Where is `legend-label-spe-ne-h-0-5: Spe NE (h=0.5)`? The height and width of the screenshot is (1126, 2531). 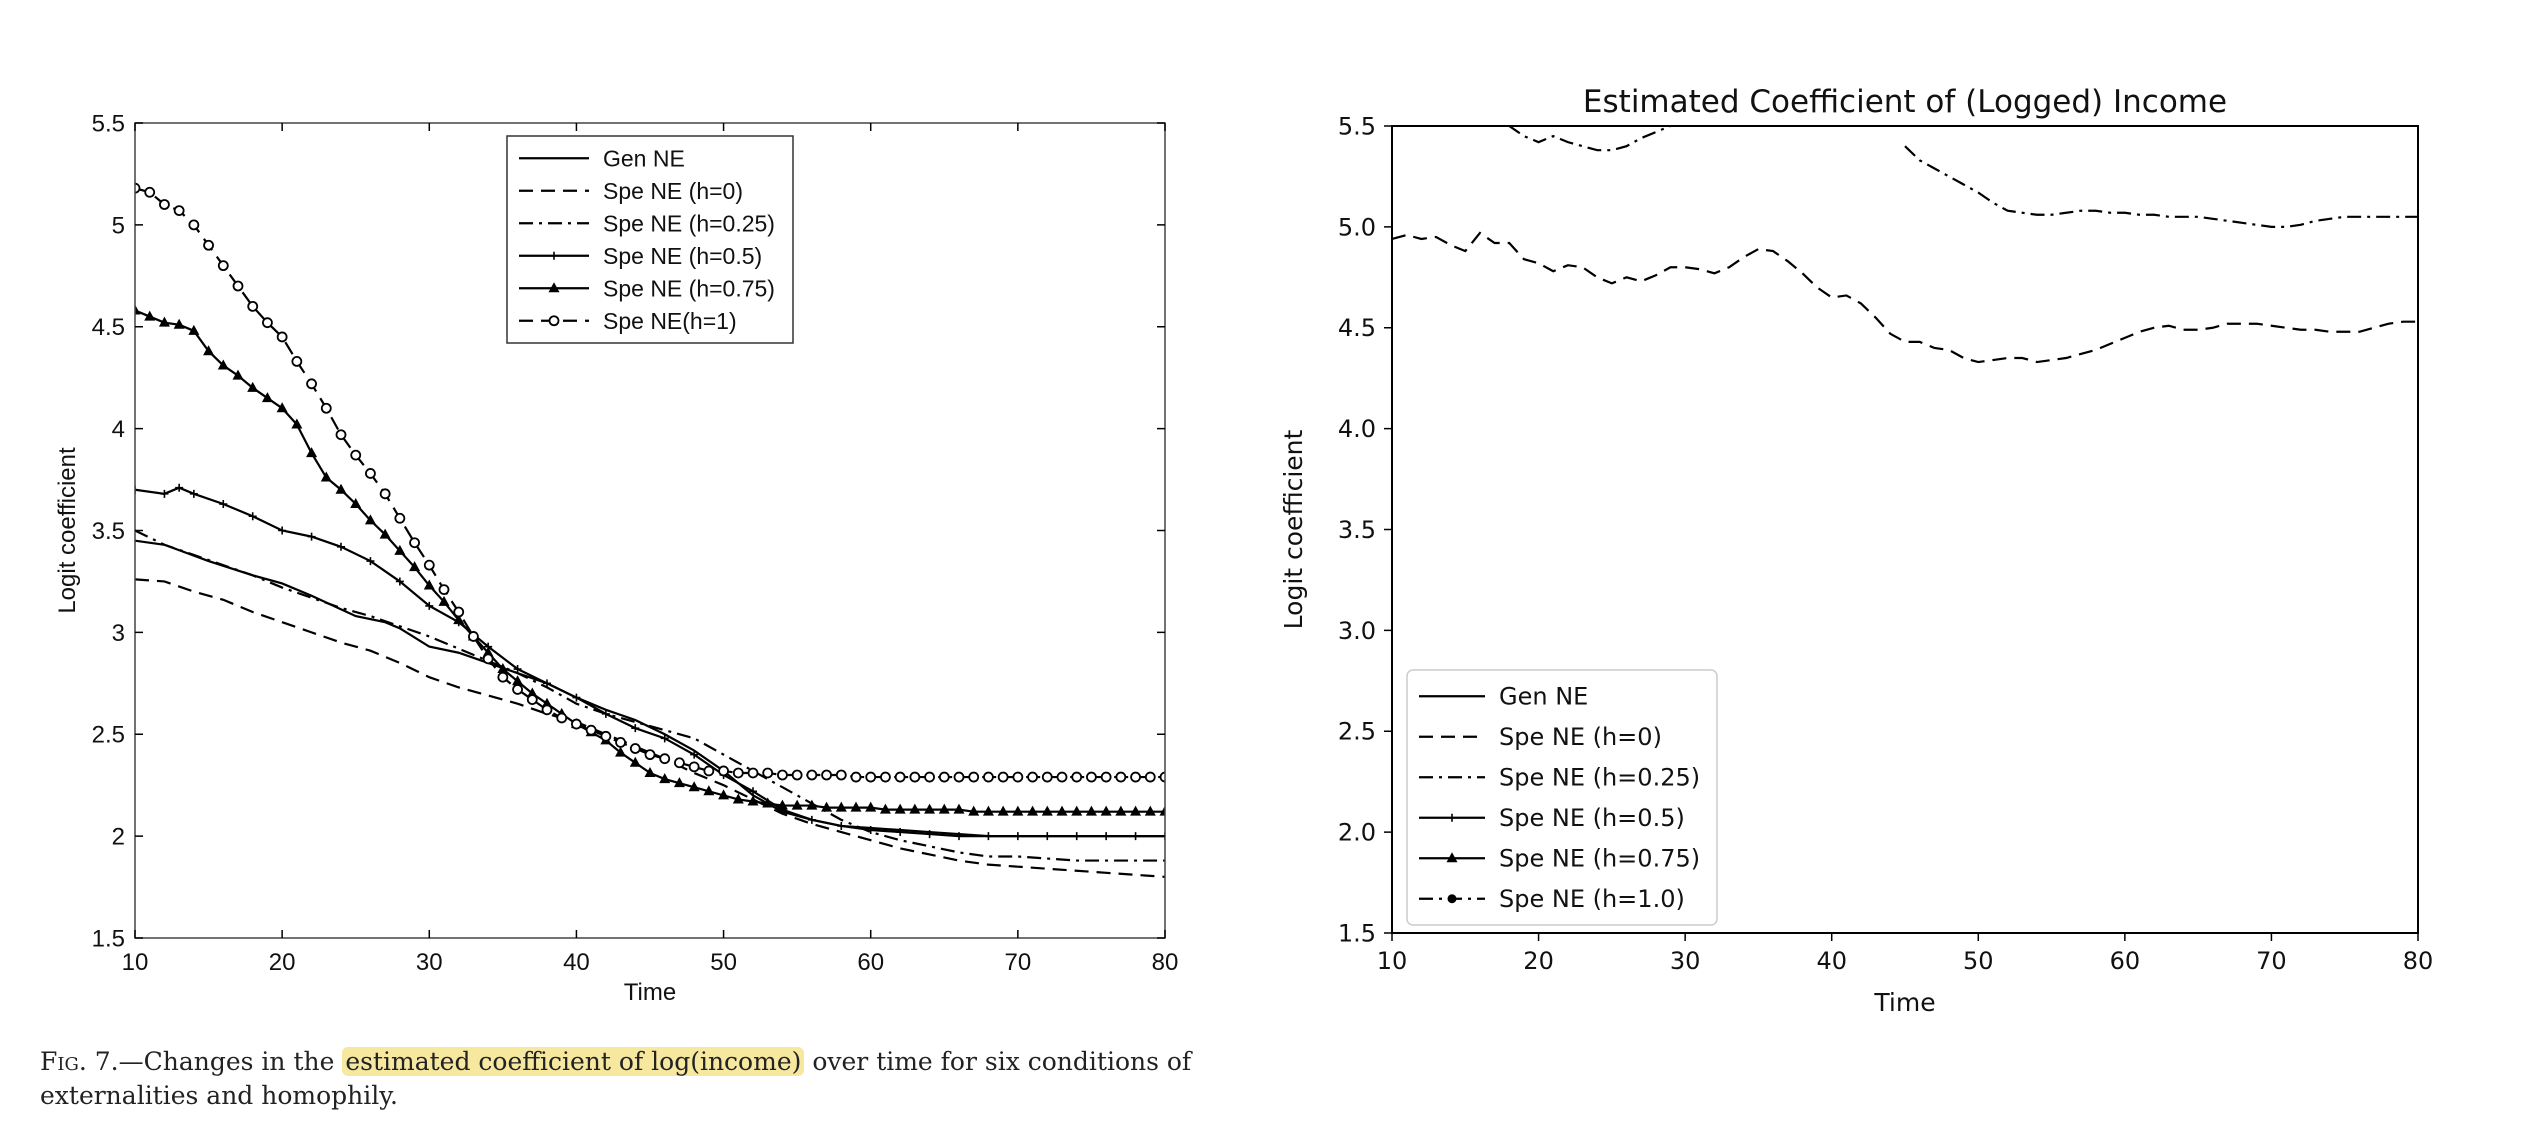
legend-label-spe-ne-h-0-5: Spe NE (h=0.5) is located at coordinates (682, 256).